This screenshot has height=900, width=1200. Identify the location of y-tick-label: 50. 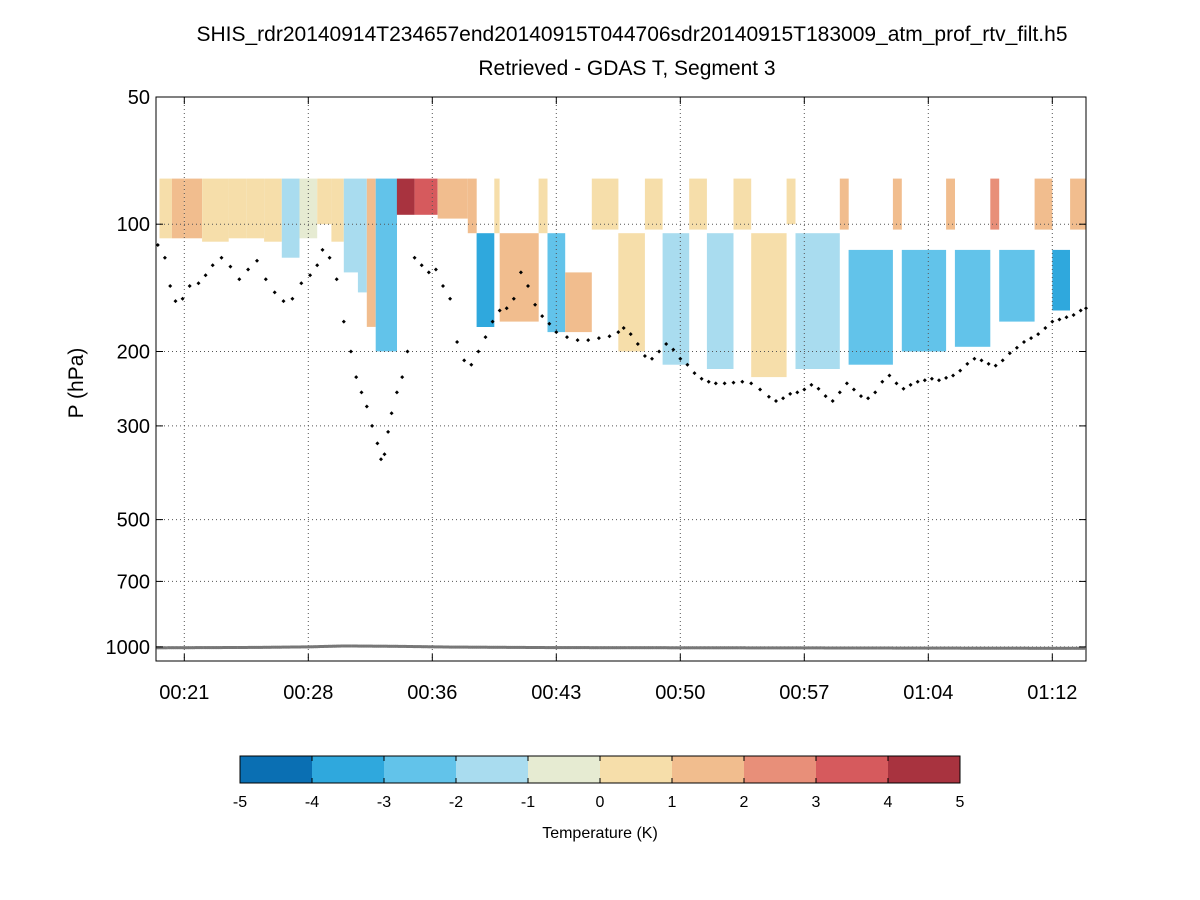
(139, 98).